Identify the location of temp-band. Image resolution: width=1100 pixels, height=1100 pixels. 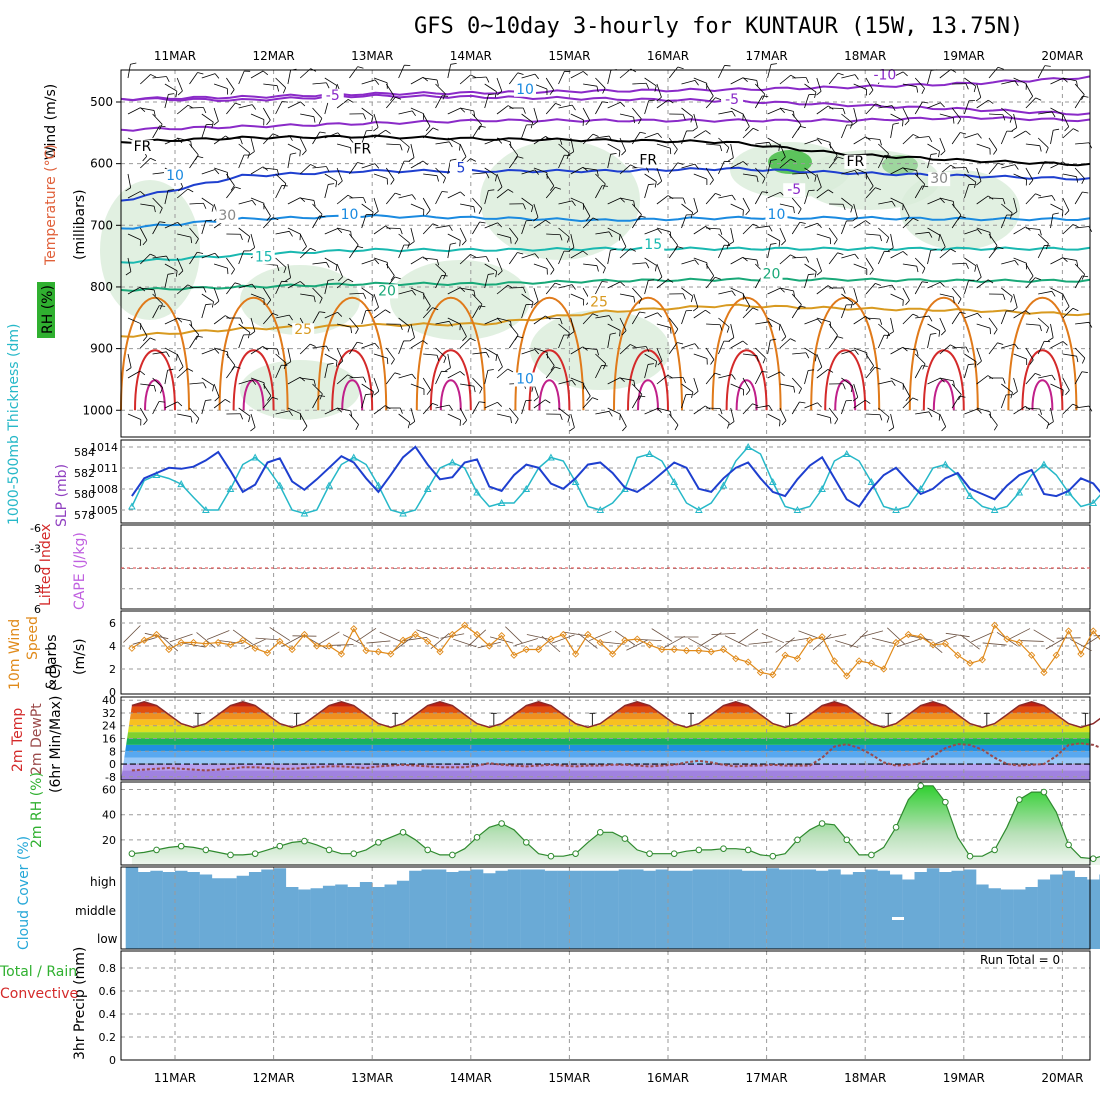
(605, 775).